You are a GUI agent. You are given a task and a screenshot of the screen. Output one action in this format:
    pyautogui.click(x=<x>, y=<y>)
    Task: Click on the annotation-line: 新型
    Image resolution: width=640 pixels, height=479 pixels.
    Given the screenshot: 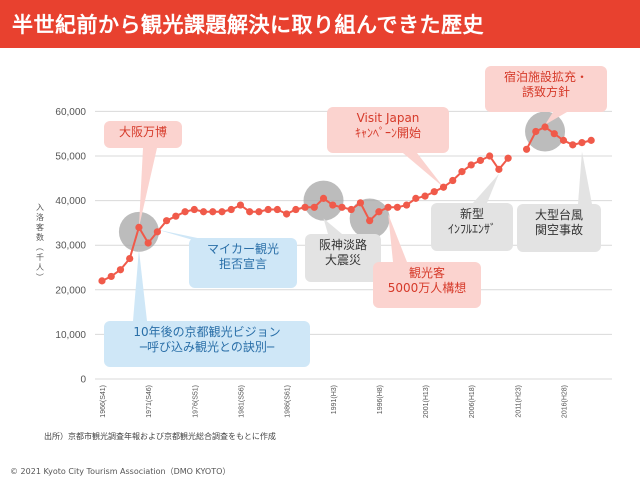 What is the action you would take?
    pyautogui.click(x=471, y=214)
    